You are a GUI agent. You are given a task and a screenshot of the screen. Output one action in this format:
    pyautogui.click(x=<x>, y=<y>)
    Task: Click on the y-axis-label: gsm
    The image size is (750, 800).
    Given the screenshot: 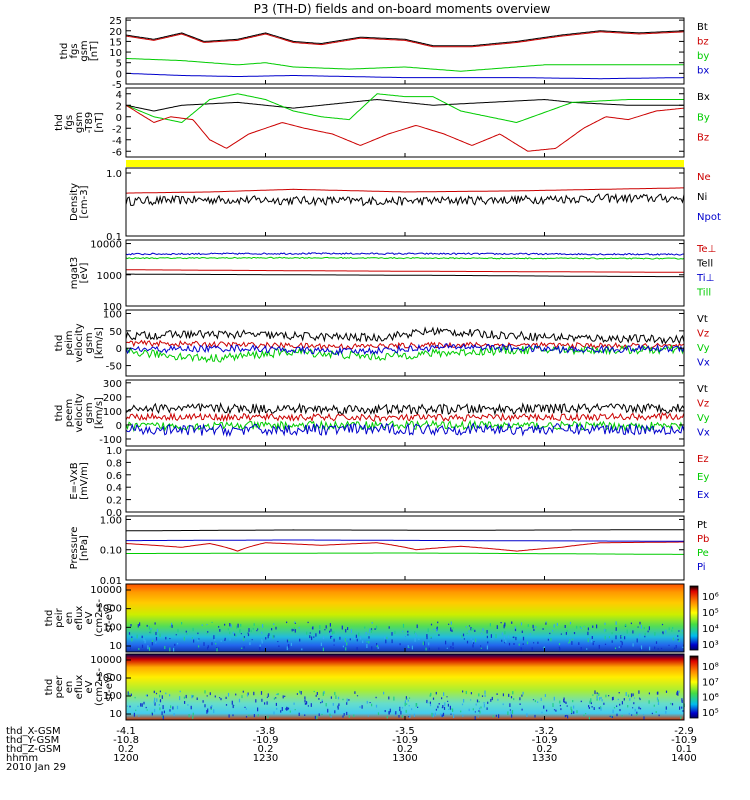 What is the action you would take?
    pyautogui.click(x=89, y=342)
    